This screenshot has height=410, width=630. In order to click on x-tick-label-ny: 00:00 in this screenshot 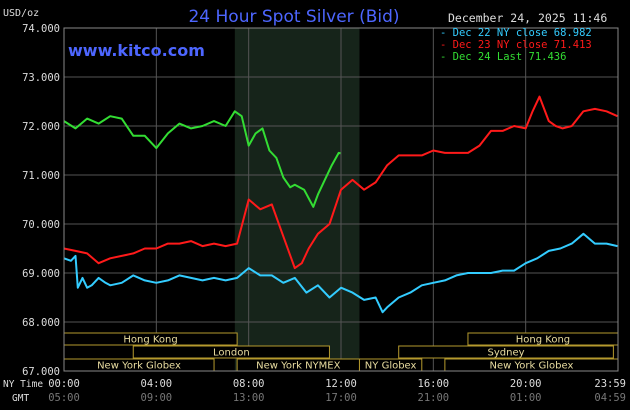, I will do `click(64, 384)`.